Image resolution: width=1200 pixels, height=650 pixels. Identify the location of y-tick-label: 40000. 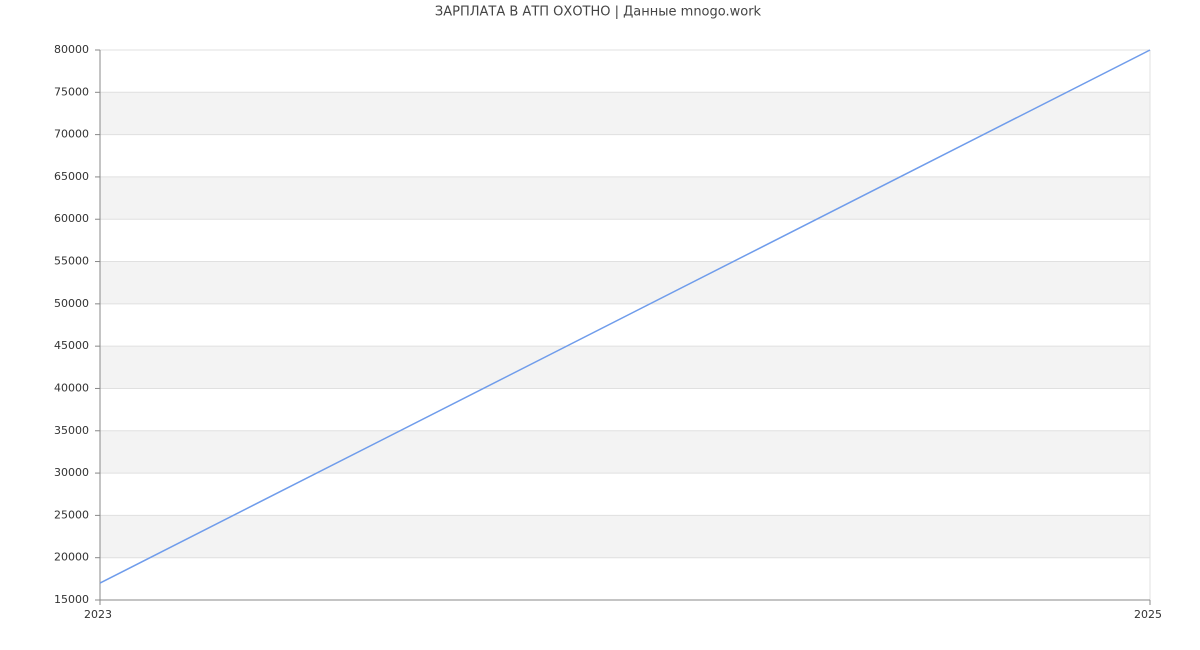
(71, 387).